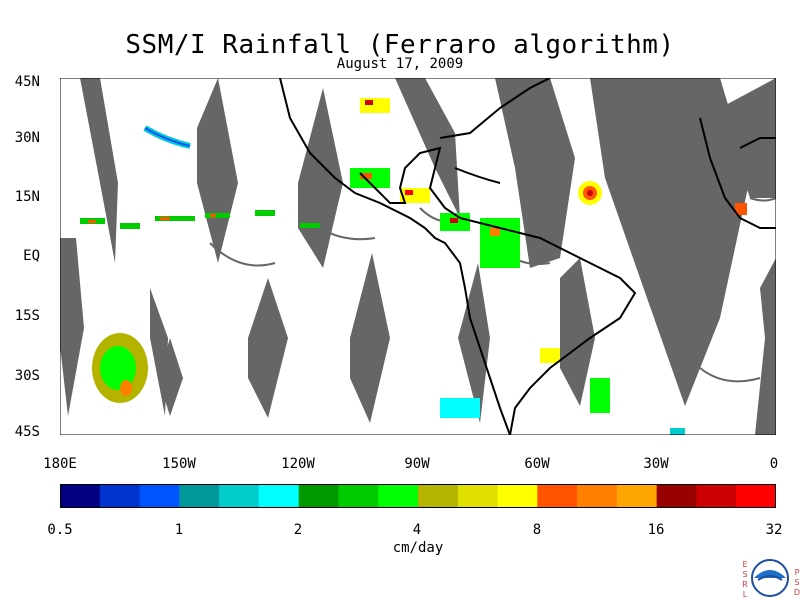 The width and height of the screenshot is (800, 600). I want to click on colorbar-frame, so click(418, 496).